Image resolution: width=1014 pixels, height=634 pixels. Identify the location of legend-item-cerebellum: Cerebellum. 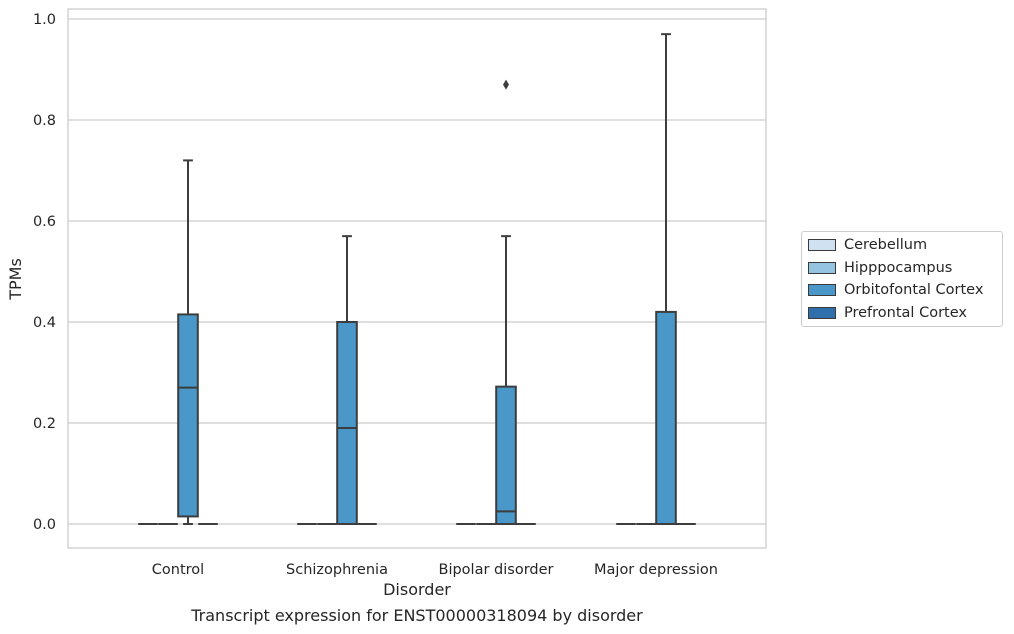
(867, 245).